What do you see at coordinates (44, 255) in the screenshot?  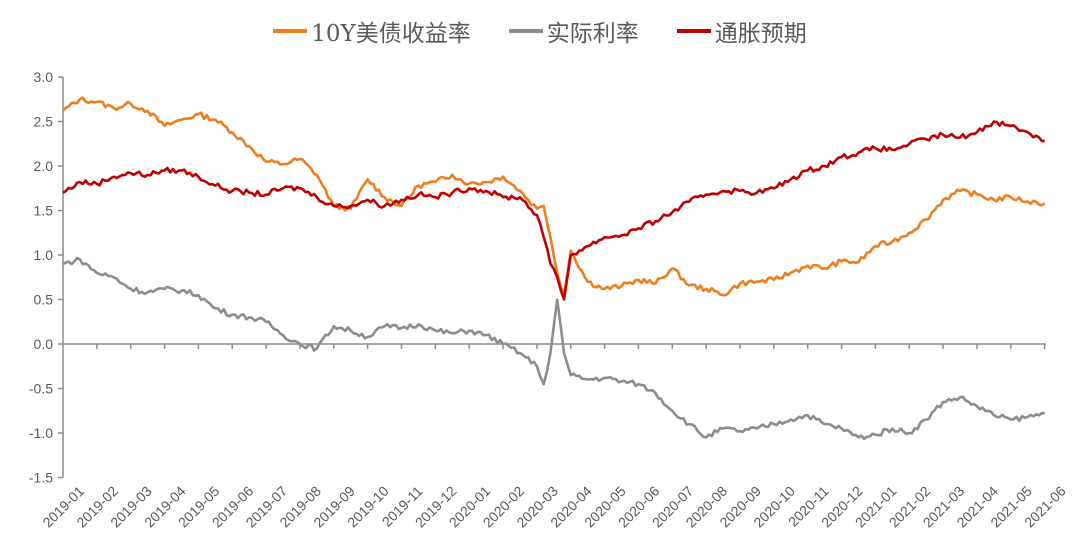 I see `y-tick-label: 1.0` at bounding box center [44, 255].